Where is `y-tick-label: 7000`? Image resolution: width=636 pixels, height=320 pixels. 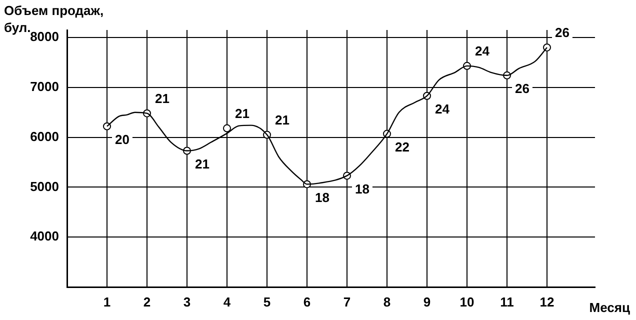
y-tick-label: 7000 is located at coordinates (44, 86).